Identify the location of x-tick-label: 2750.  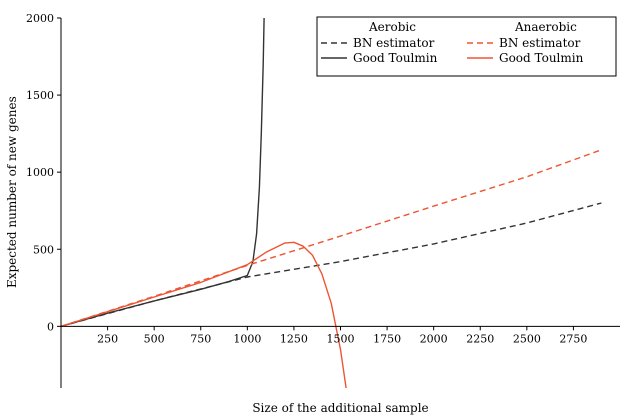
(573, 338).